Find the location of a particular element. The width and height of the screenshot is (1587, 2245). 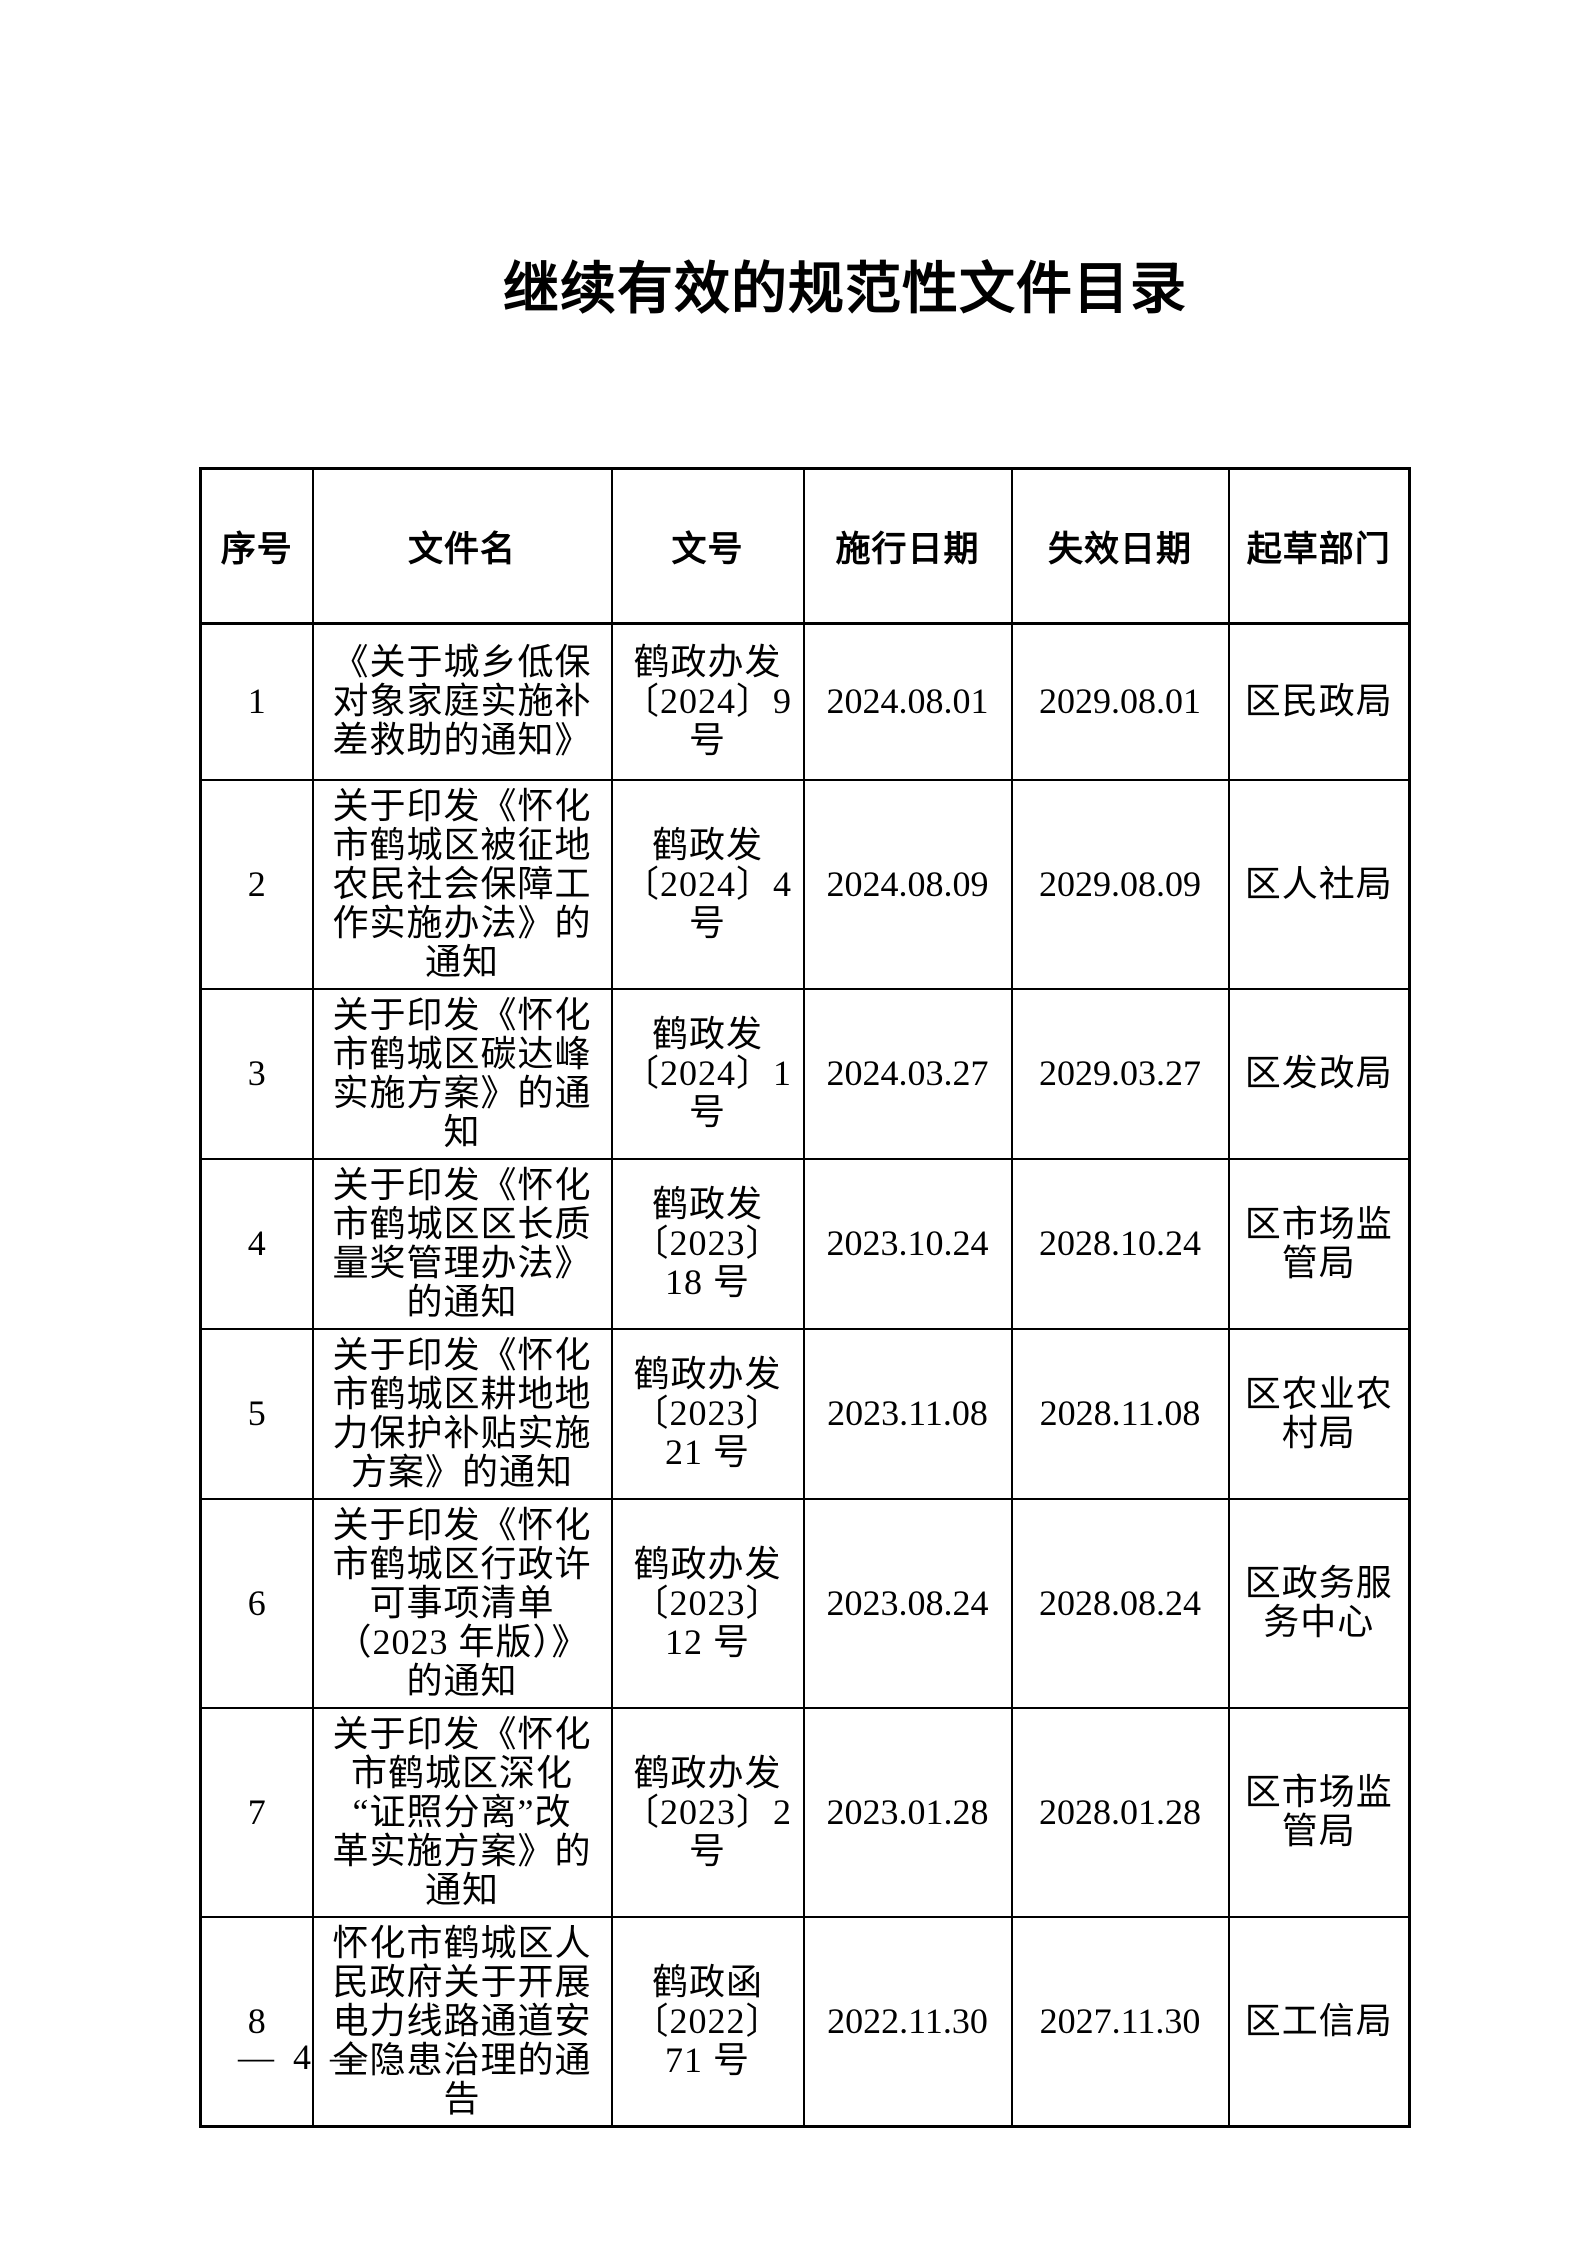

cell-expiry-date: 2028.11.08 is located at coordinates (1120, 1413).